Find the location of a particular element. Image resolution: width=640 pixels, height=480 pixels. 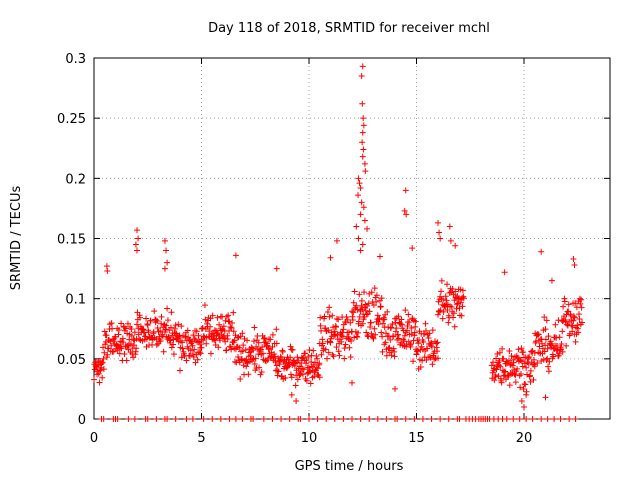

y-tick-label: 0.15 is located at coordinates (71, 240).